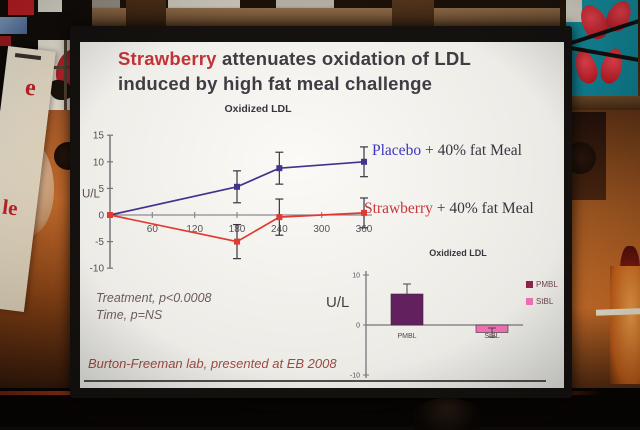  Describe the element at coordinates (153, 229) in the screenshot. I see `svg-text: 60` at that location.